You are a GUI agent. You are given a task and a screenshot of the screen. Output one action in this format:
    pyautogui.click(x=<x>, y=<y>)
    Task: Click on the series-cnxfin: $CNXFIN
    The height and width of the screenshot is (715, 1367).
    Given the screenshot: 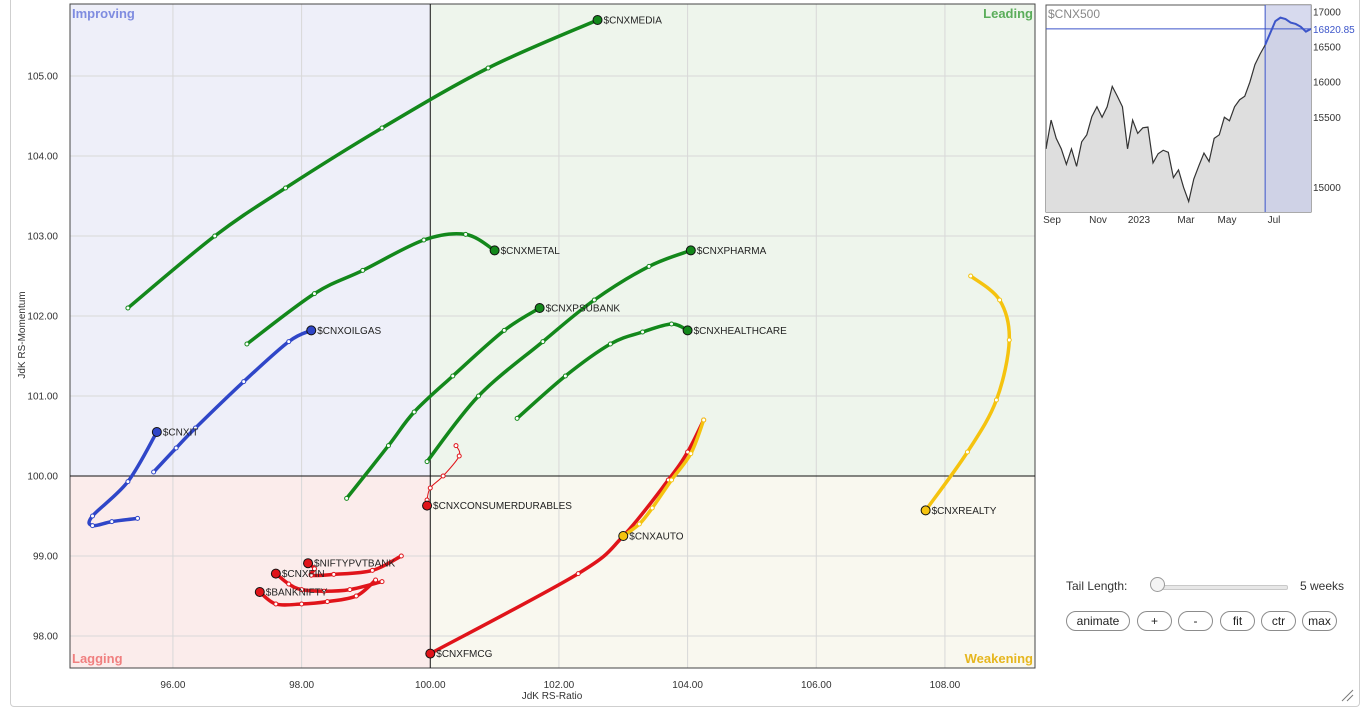 What is the action you would take?
    pyautogui.click(x=327, y=581)
    